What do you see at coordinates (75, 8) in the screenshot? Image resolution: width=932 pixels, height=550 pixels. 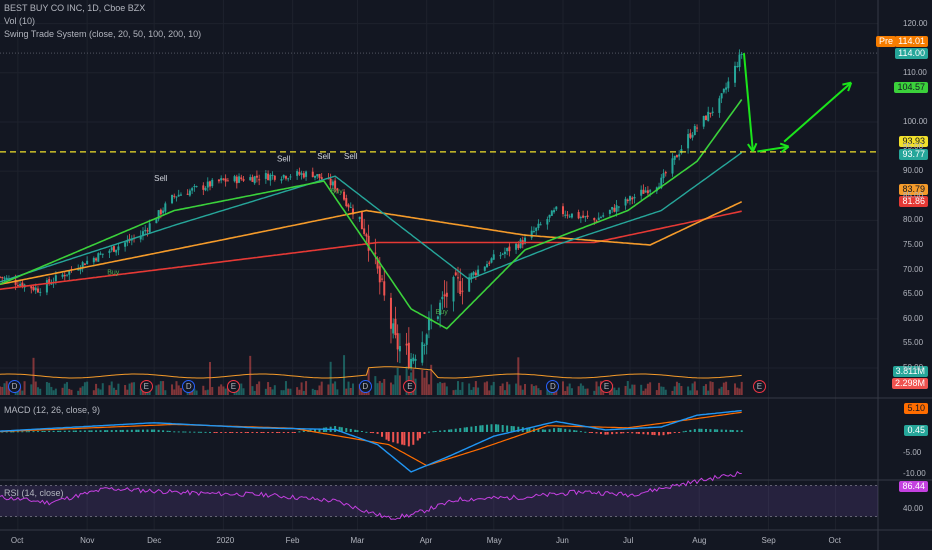 I see `symbol-title: BEST BUY CO INC, 1D, Cboe BZX` at bounding box center [75, 8].